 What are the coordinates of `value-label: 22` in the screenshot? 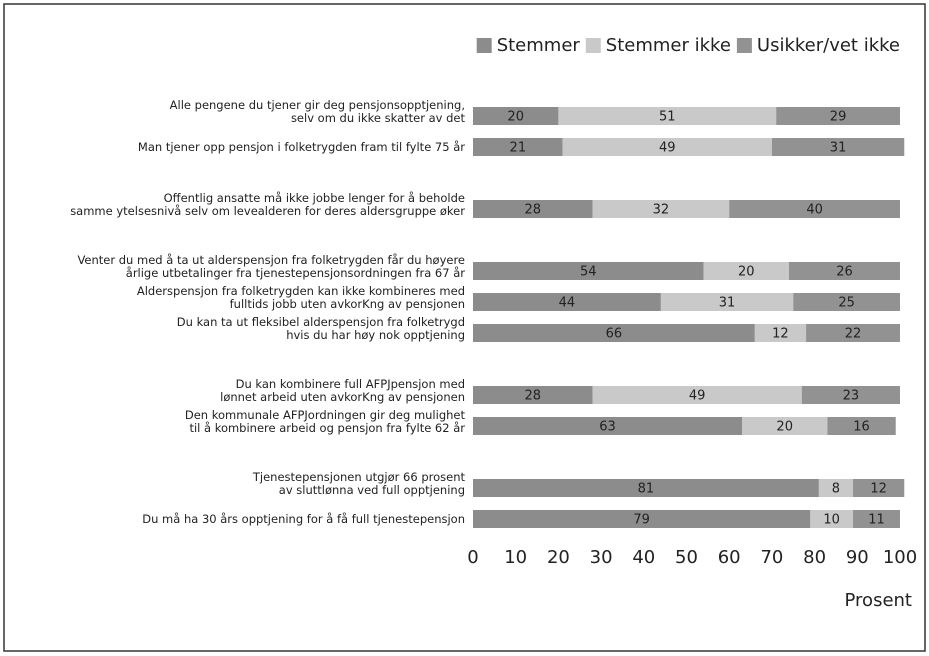 It's located at (853, 334).